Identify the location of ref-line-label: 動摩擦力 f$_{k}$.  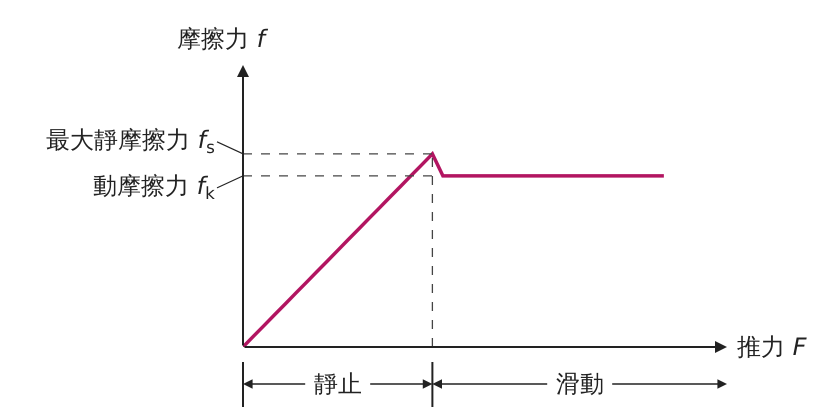
(154, 188).